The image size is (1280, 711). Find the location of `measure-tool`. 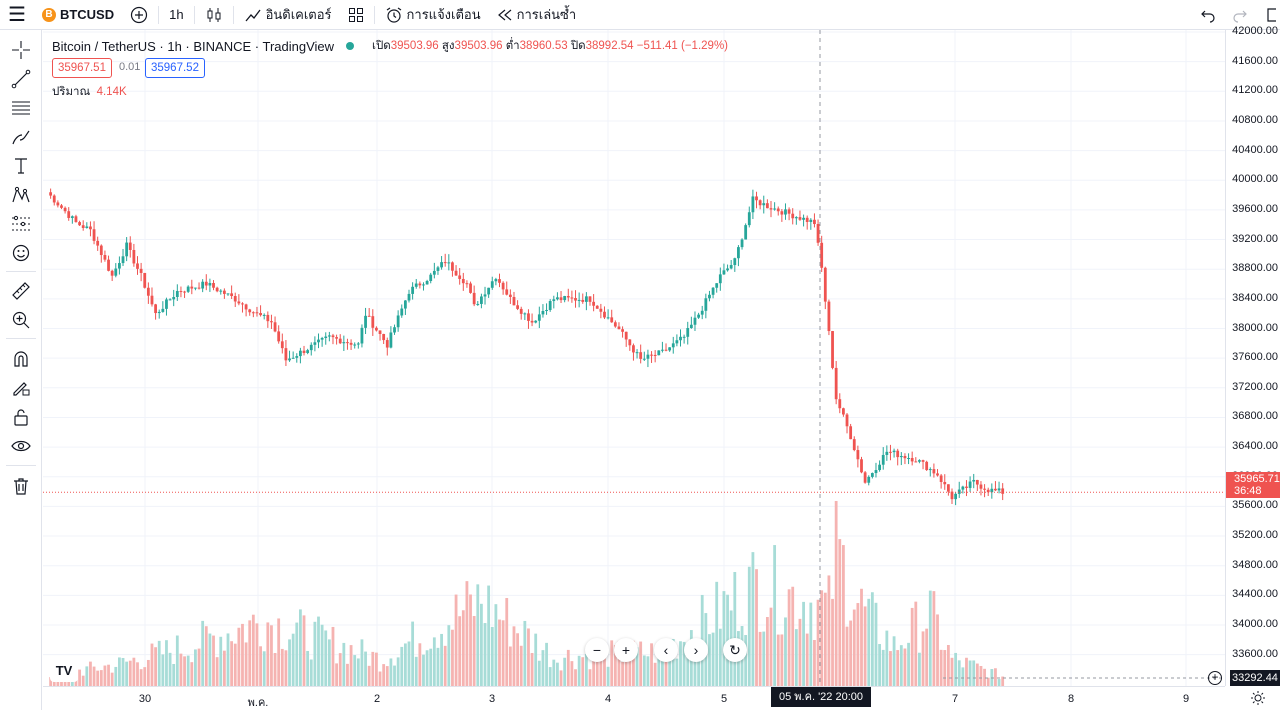

measure-tool is located at coordinates (21, 291).